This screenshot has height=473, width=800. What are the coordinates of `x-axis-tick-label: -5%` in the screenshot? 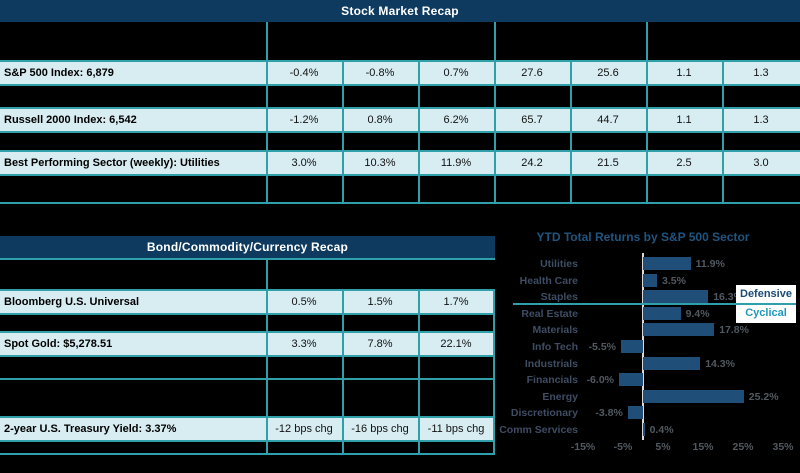 It's located at (623, 447).